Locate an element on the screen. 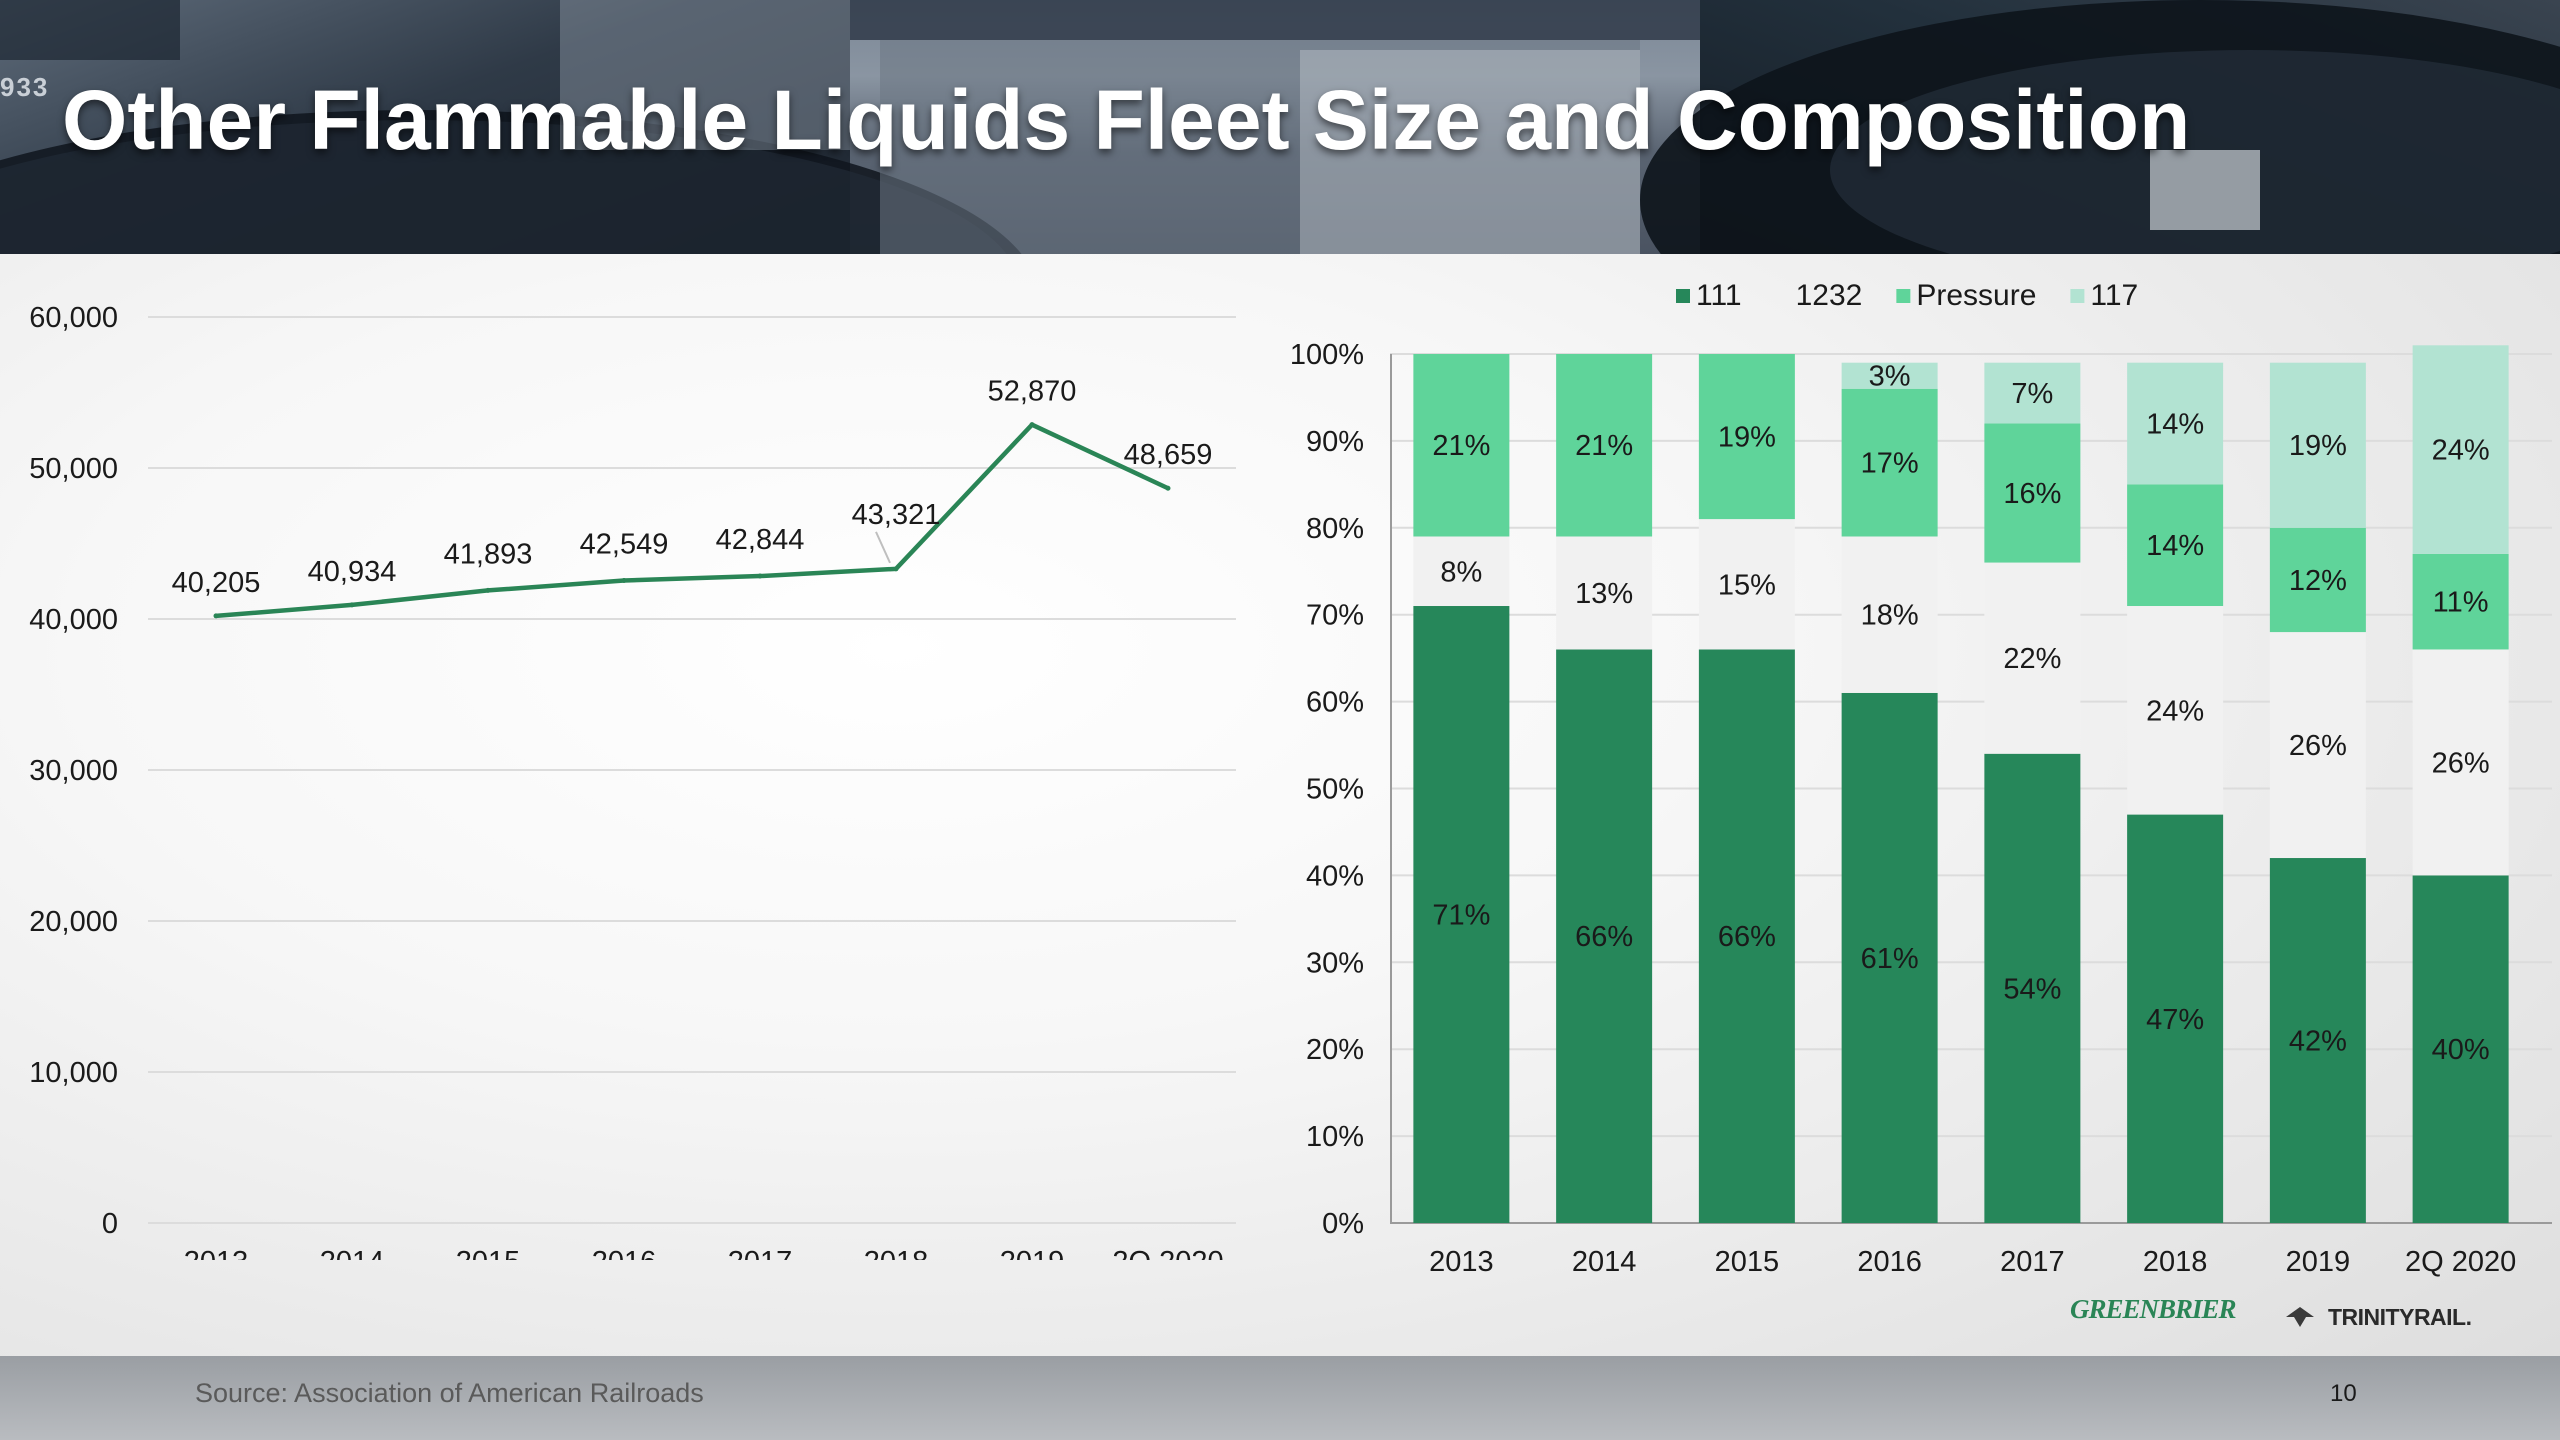 The width and height of the screenshot is (2560, 1440). y-tick-label: 60% is located at coordinates (1335, 703).